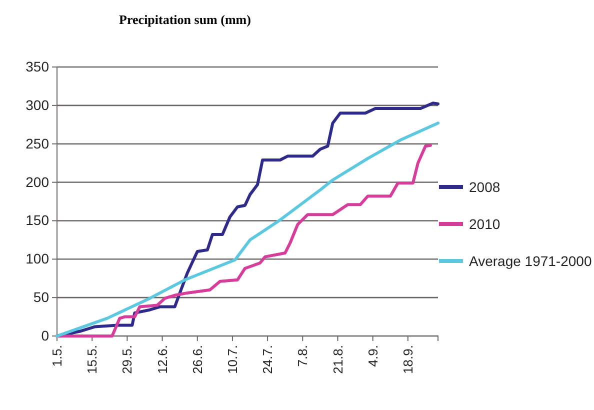 This screenshot has height=410, width=594. Describe the element at coordinates (38, 182) in the screenshot. I see `y-tick-label: 200` at that location.